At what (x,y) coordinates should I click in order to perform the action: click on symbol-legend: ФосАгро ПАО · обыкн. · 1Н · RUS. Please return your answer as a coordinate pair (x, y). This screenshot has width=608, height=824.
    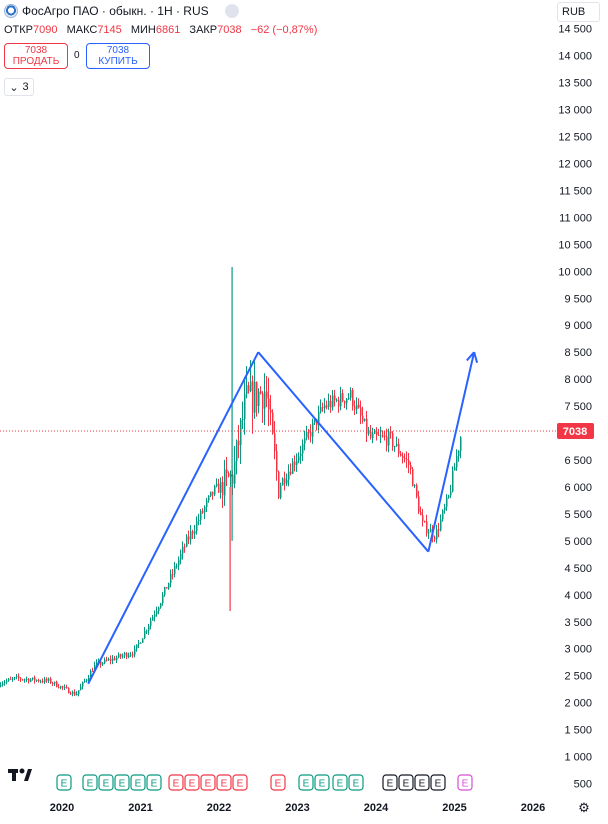
    Looking at the image, I should click on (121, 11).